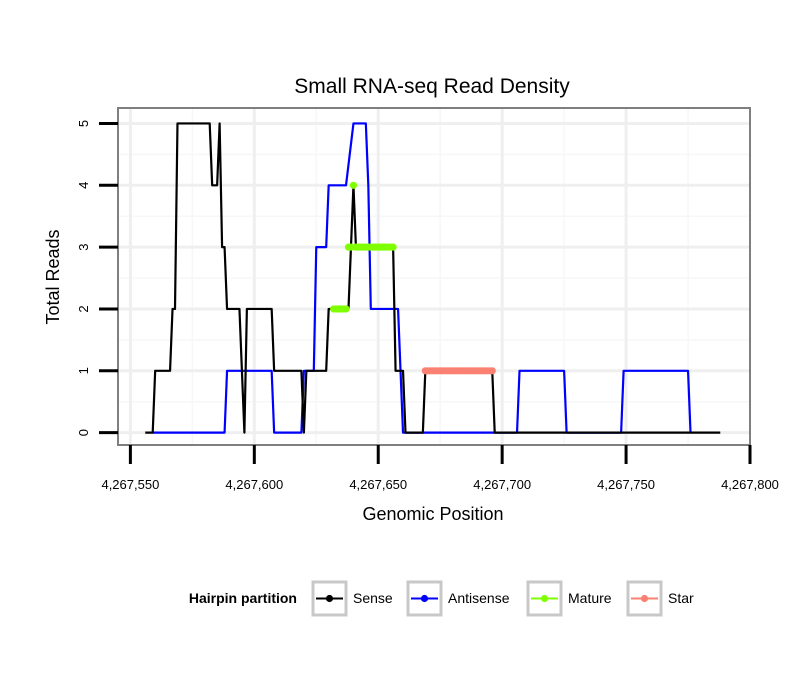  What do you see at coordinates (83, 370) in the screenshot?
I see `y-tick-label: 1` at bounding box center [83, 370].